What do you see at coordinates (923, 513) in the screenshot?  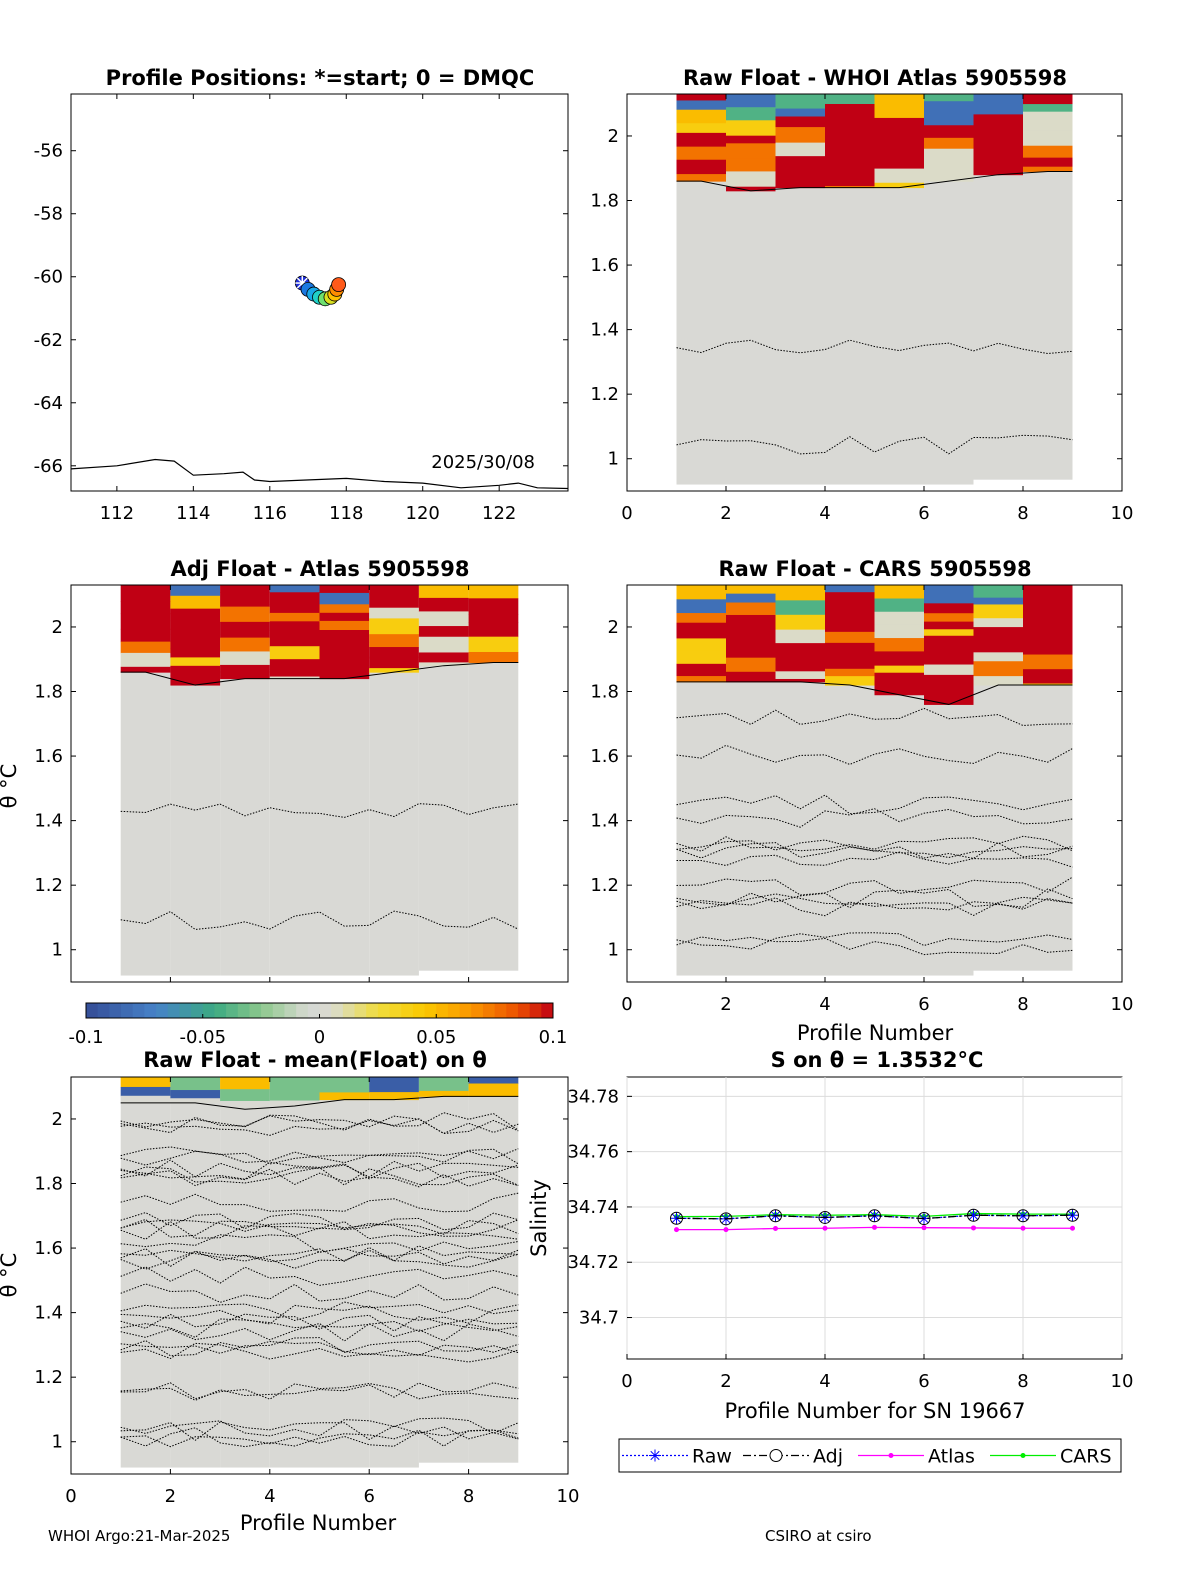 I see `x-tick-label: 6` at bounding box center [923, 513].